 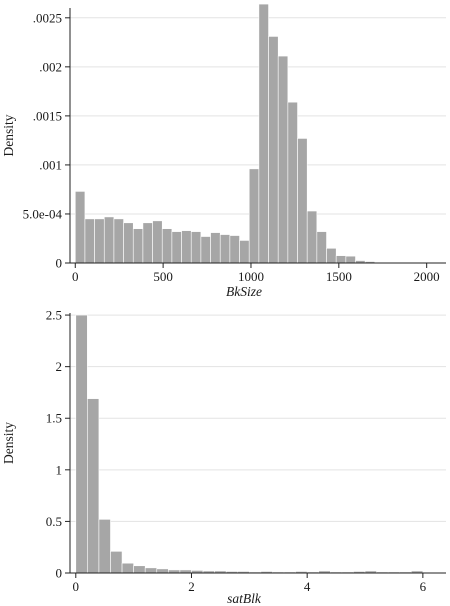 What do you see at coordinates (427, 276) in the screenshot?
I see `x-tick-label: 2000` at bounding box center [427, 276].